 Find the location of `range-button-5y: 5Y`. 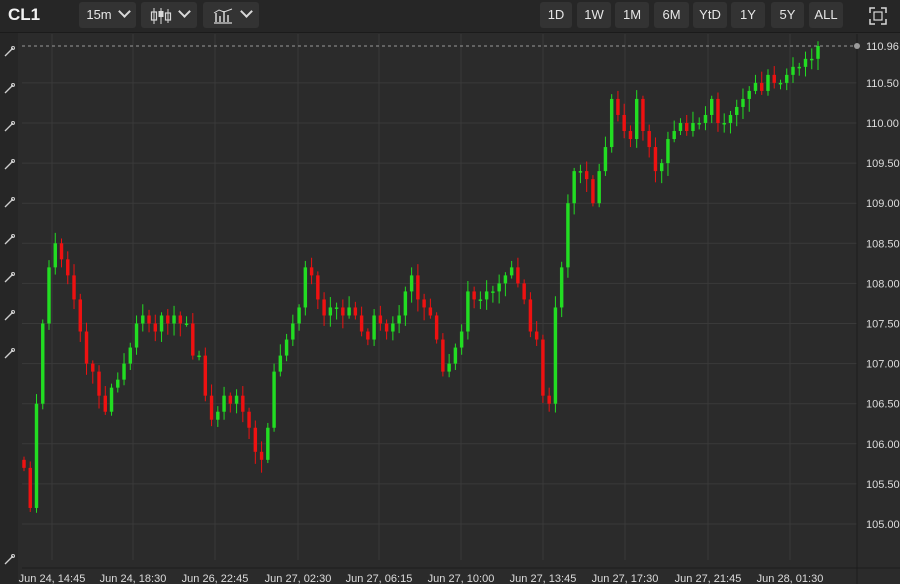

range-button-5y: 5Y is located at coordinates (787, 15).